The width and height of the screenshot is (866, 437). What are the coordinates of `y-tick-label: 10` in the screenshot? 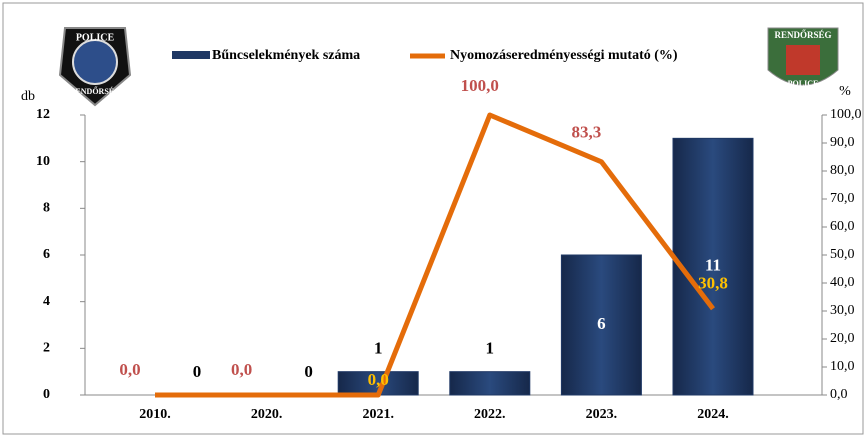 It's located at (43, 161).